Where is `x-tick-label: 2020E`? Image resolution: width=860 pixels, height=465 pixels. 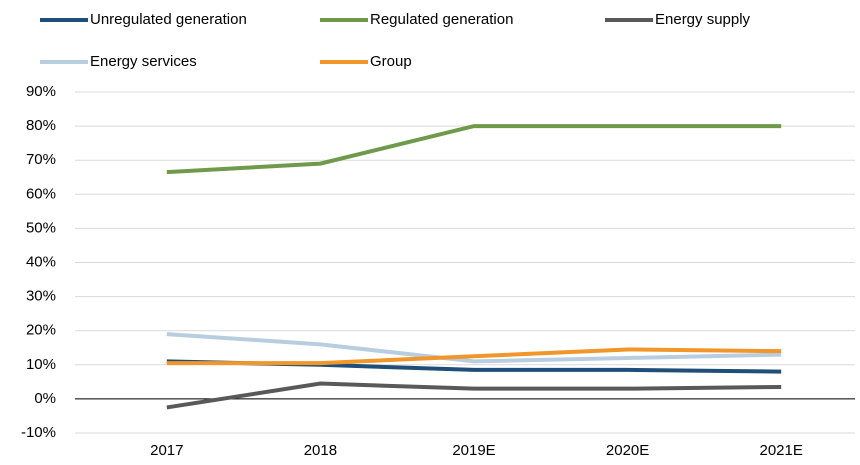
x-tick-label: 2020E is located at coordinates (627, 450).